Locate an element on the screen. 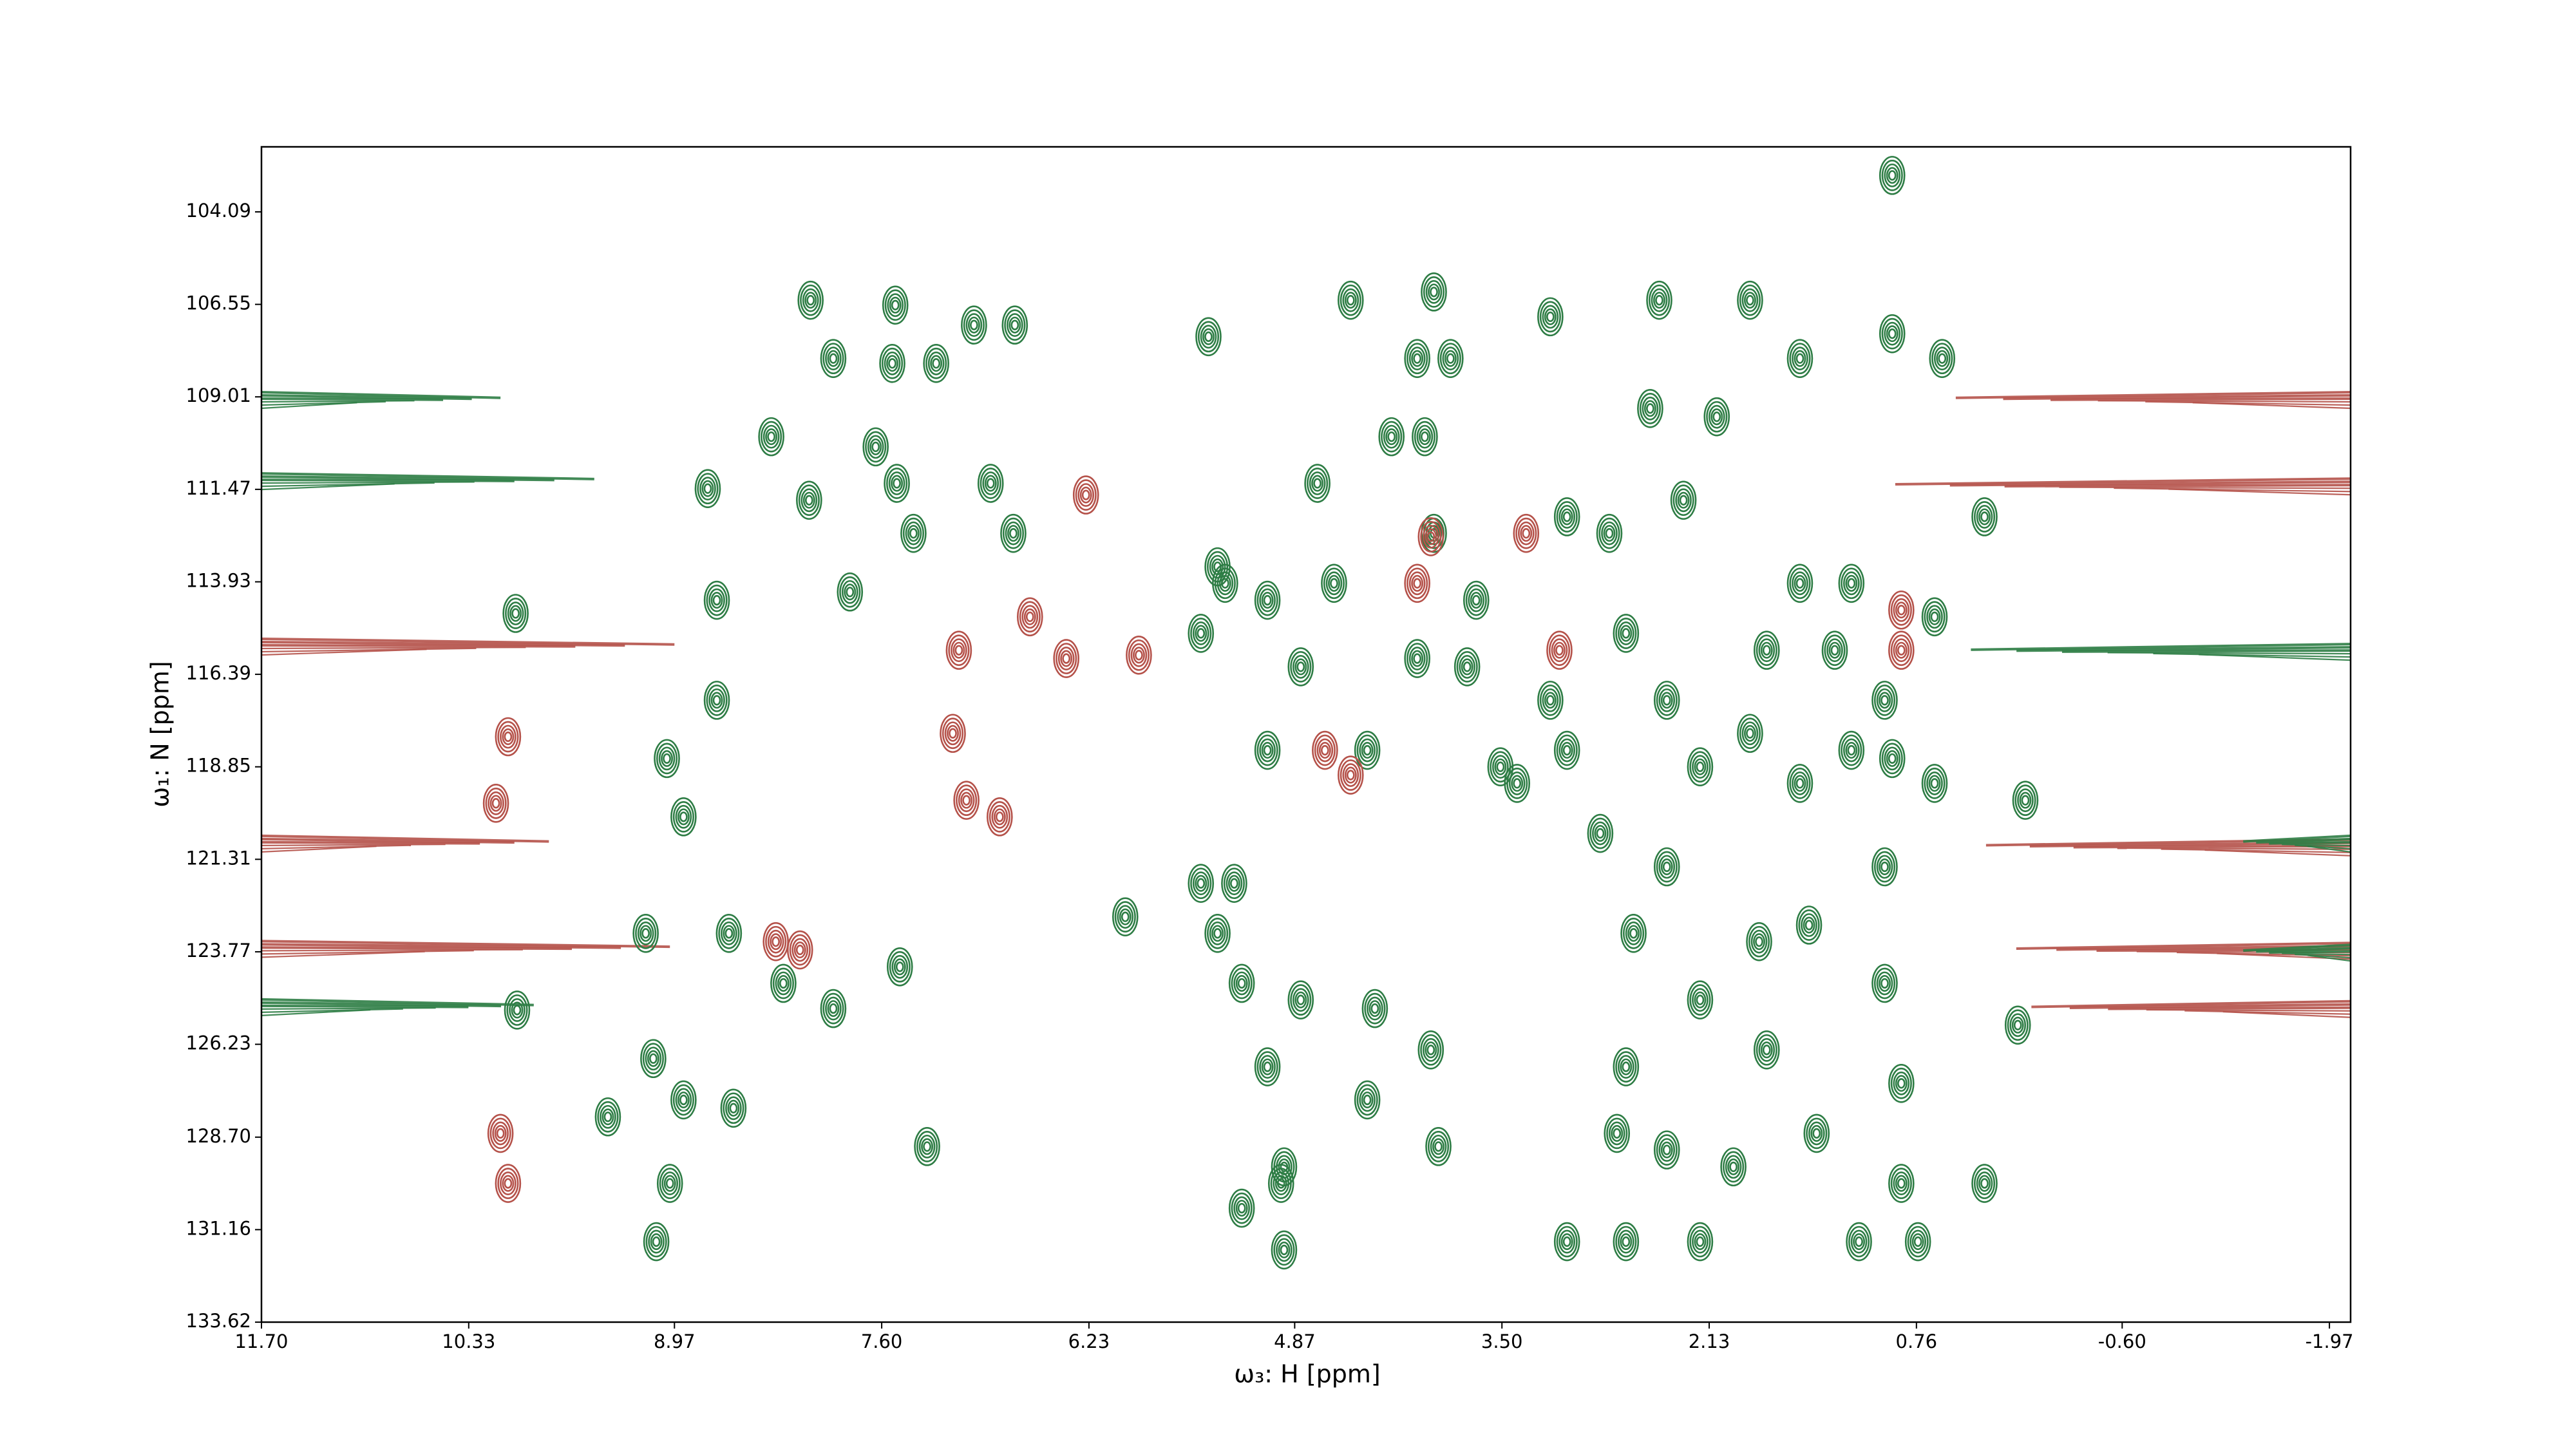  x-tick-label: 0.76 is located at coordinates (1917, 1341).